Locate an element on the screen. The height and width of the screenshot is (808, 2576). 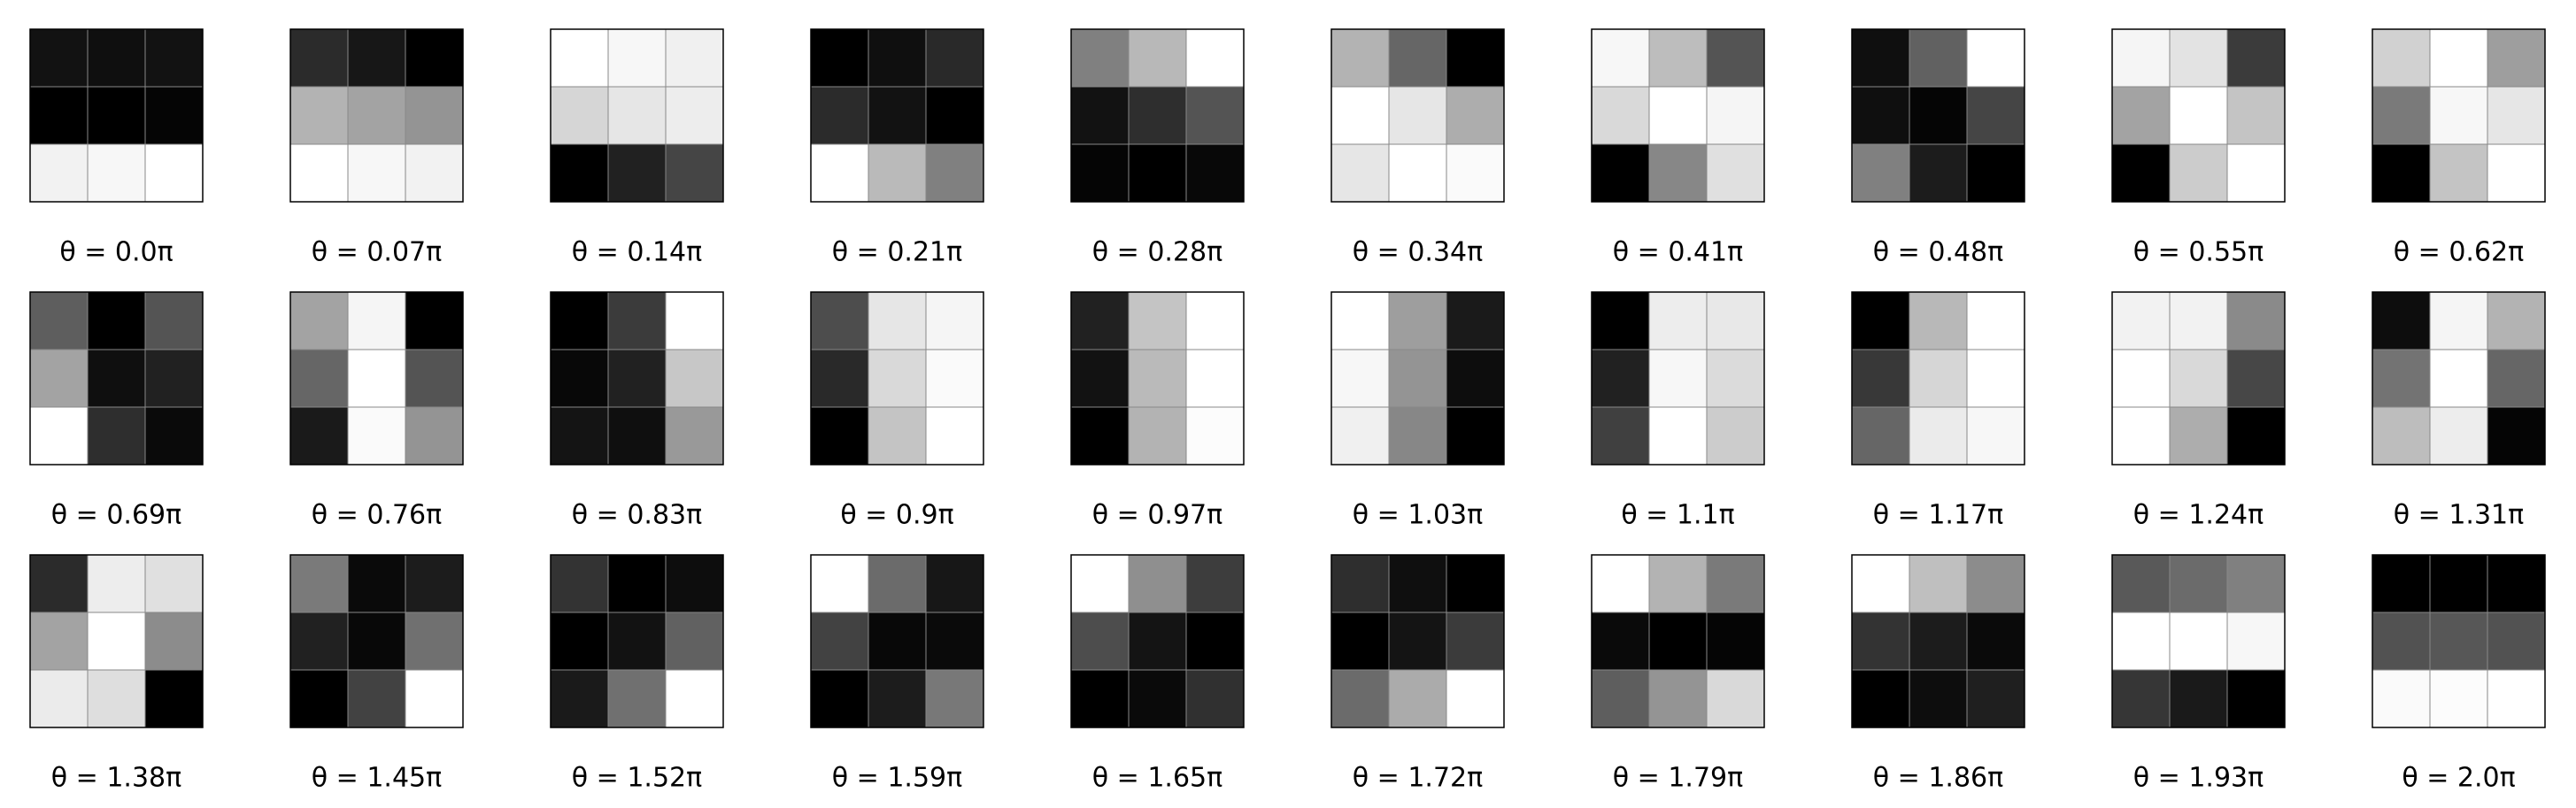
panel-title: θ = 1.65π is located at coordinates (1157, 778).